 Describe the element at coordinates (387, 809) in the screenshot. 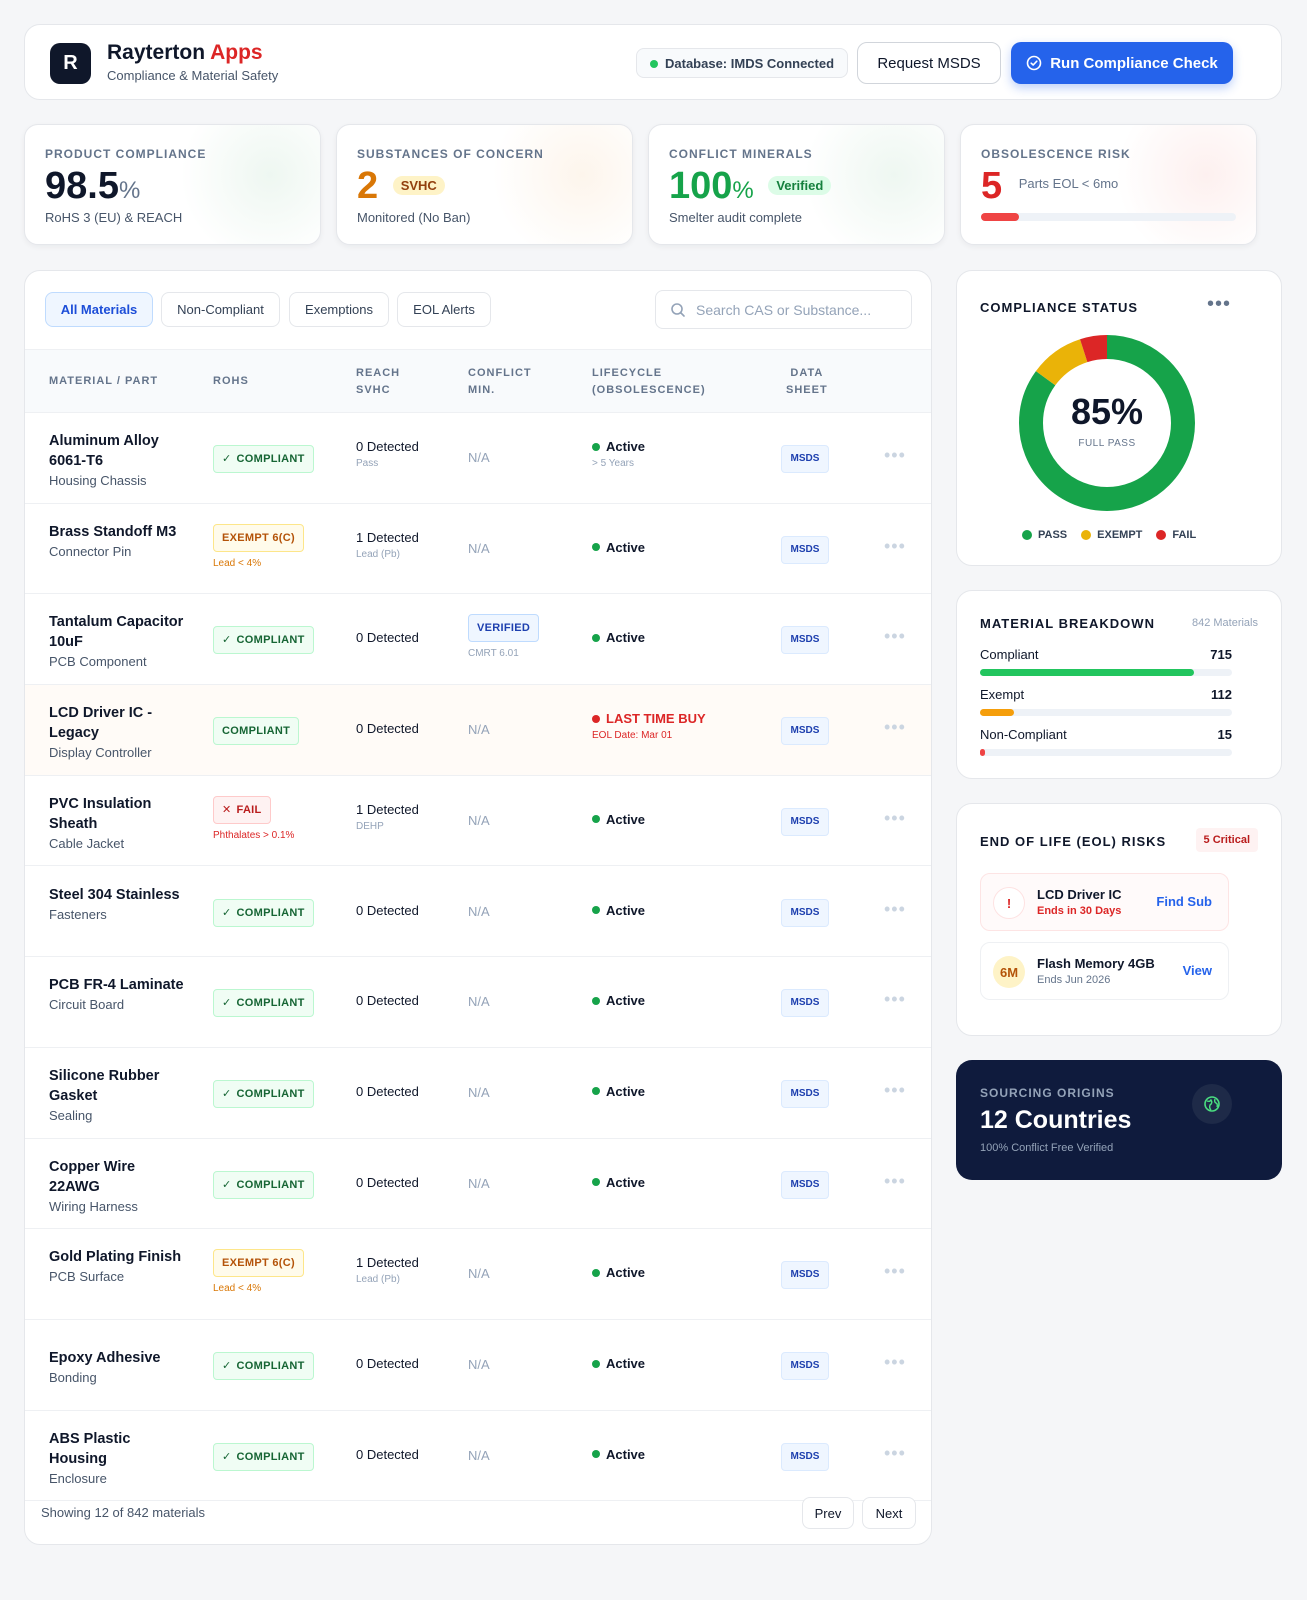

I see `reach-value: 1 Detected` at that location.